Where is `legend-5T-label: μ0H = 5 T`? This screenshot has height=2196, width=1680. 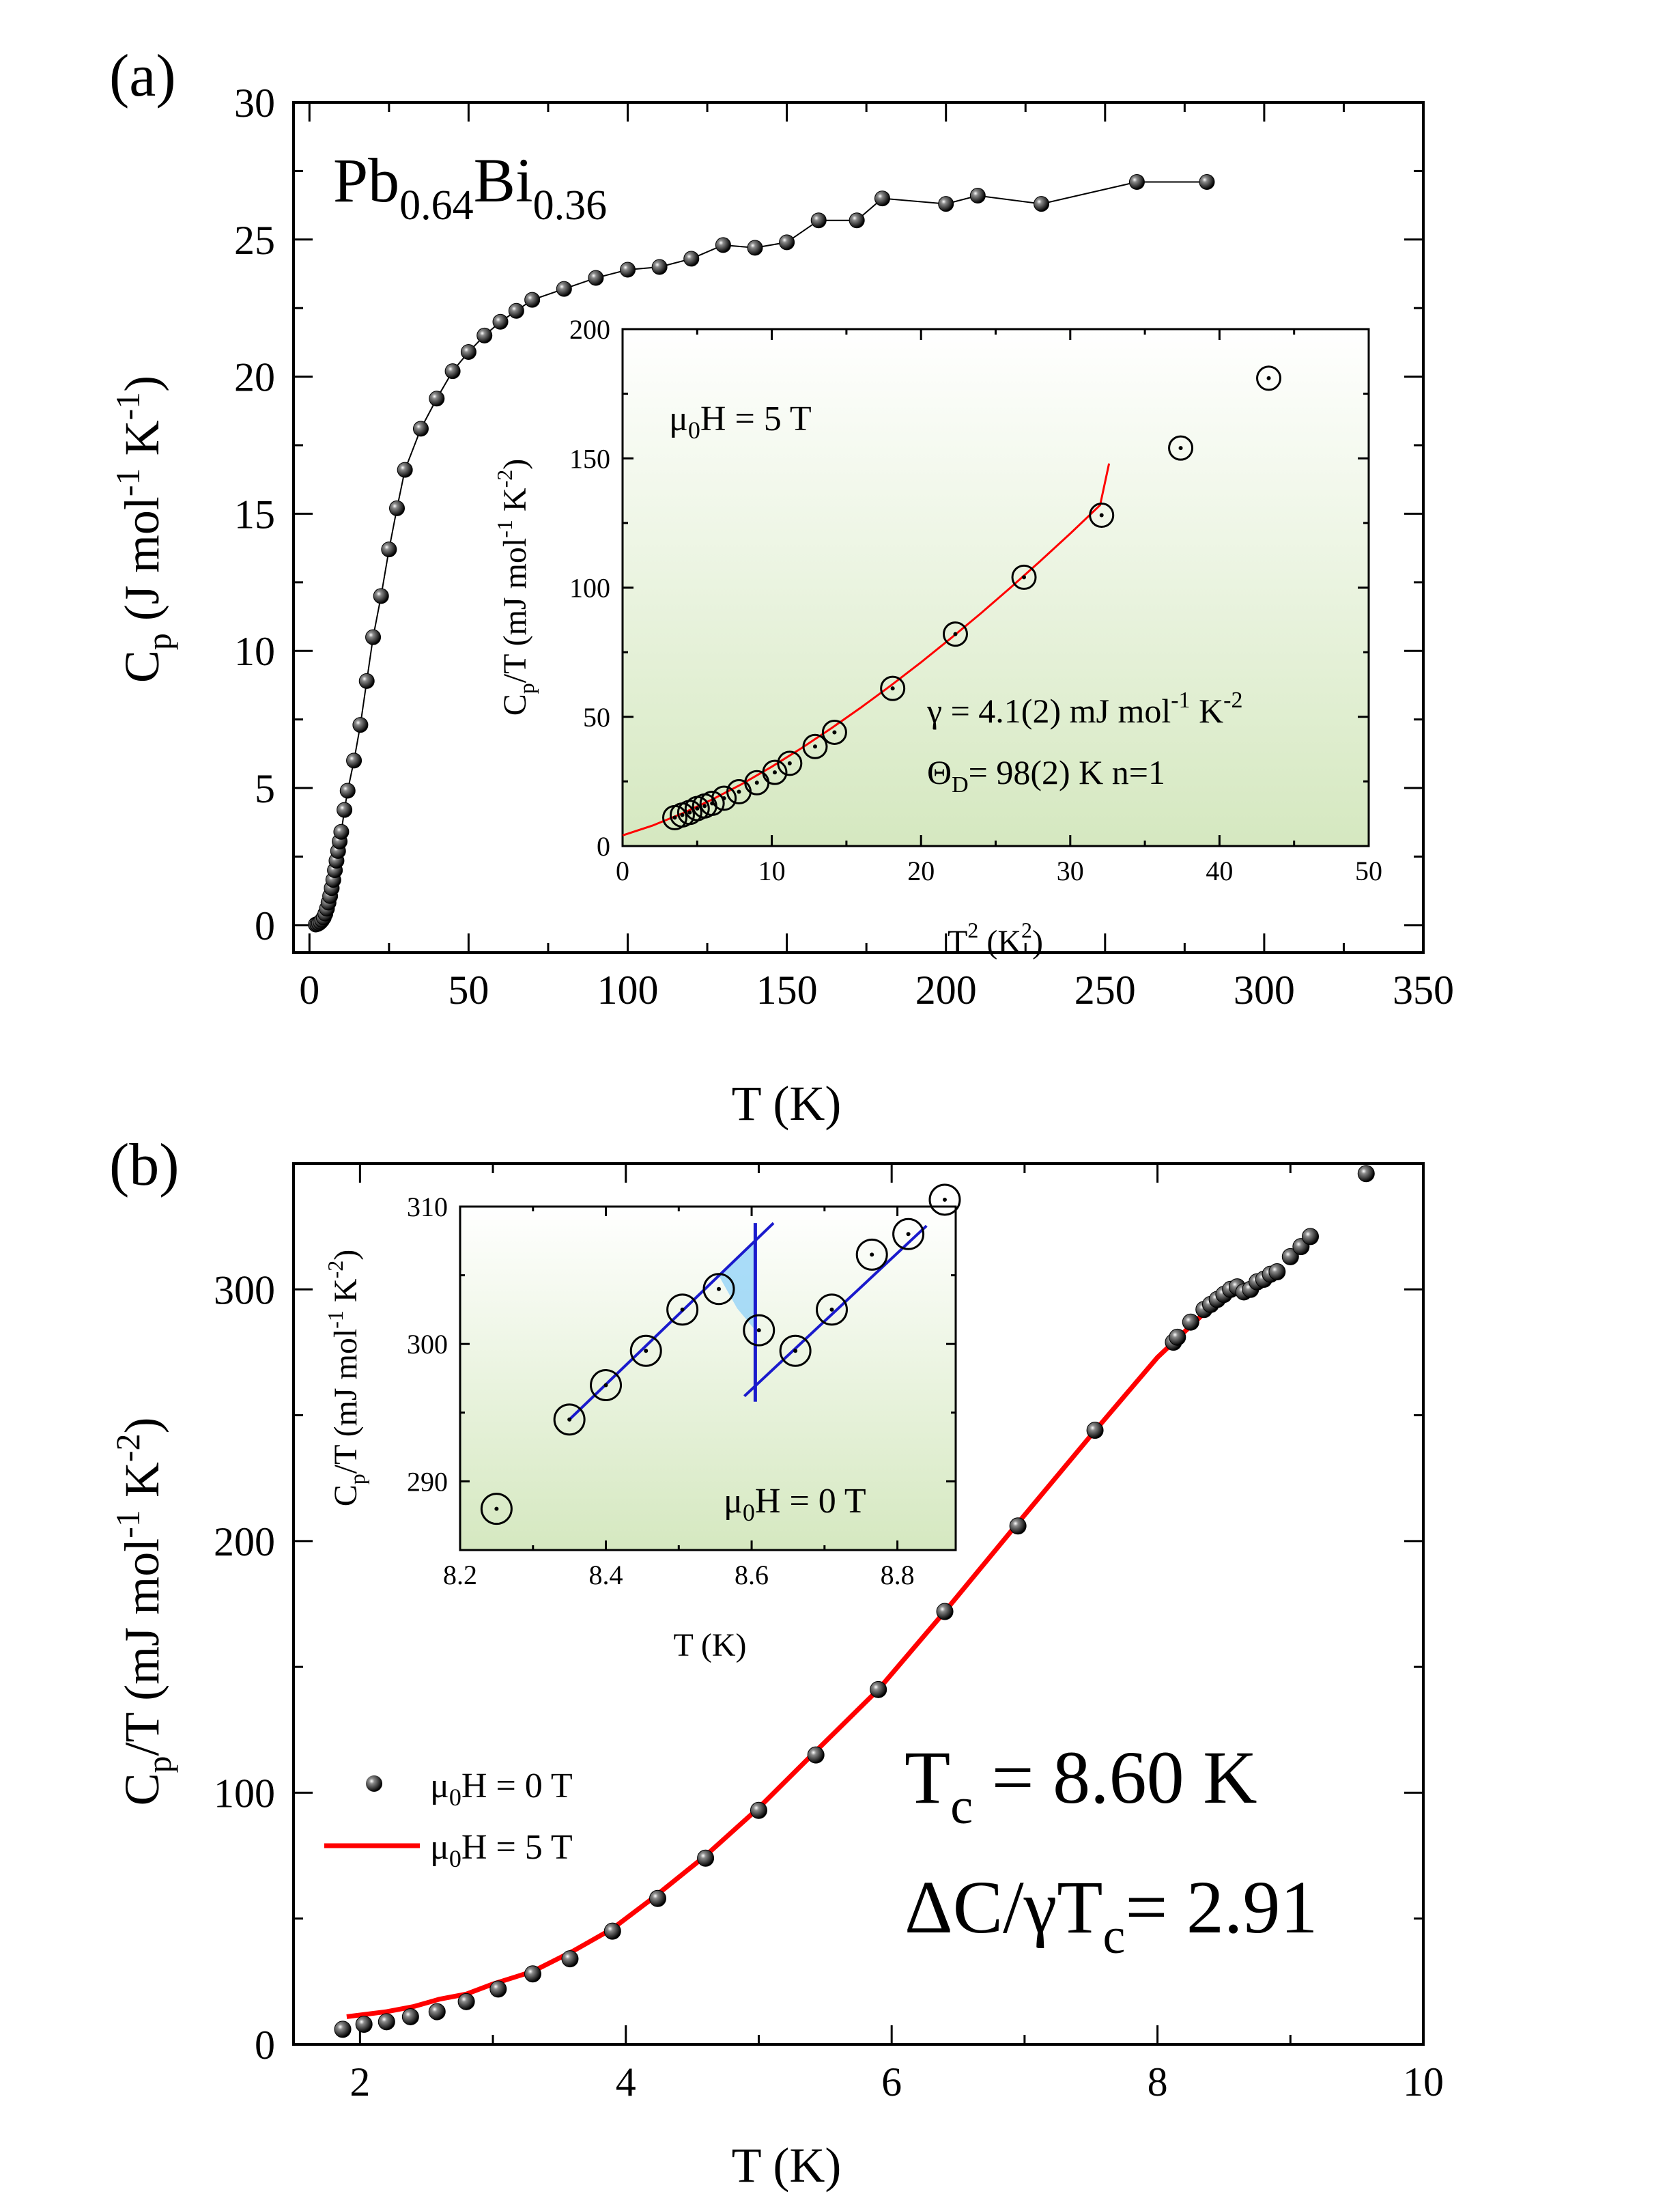 legend-5T-label: μ0H = 5 T is located at coordinates (501, 1850).